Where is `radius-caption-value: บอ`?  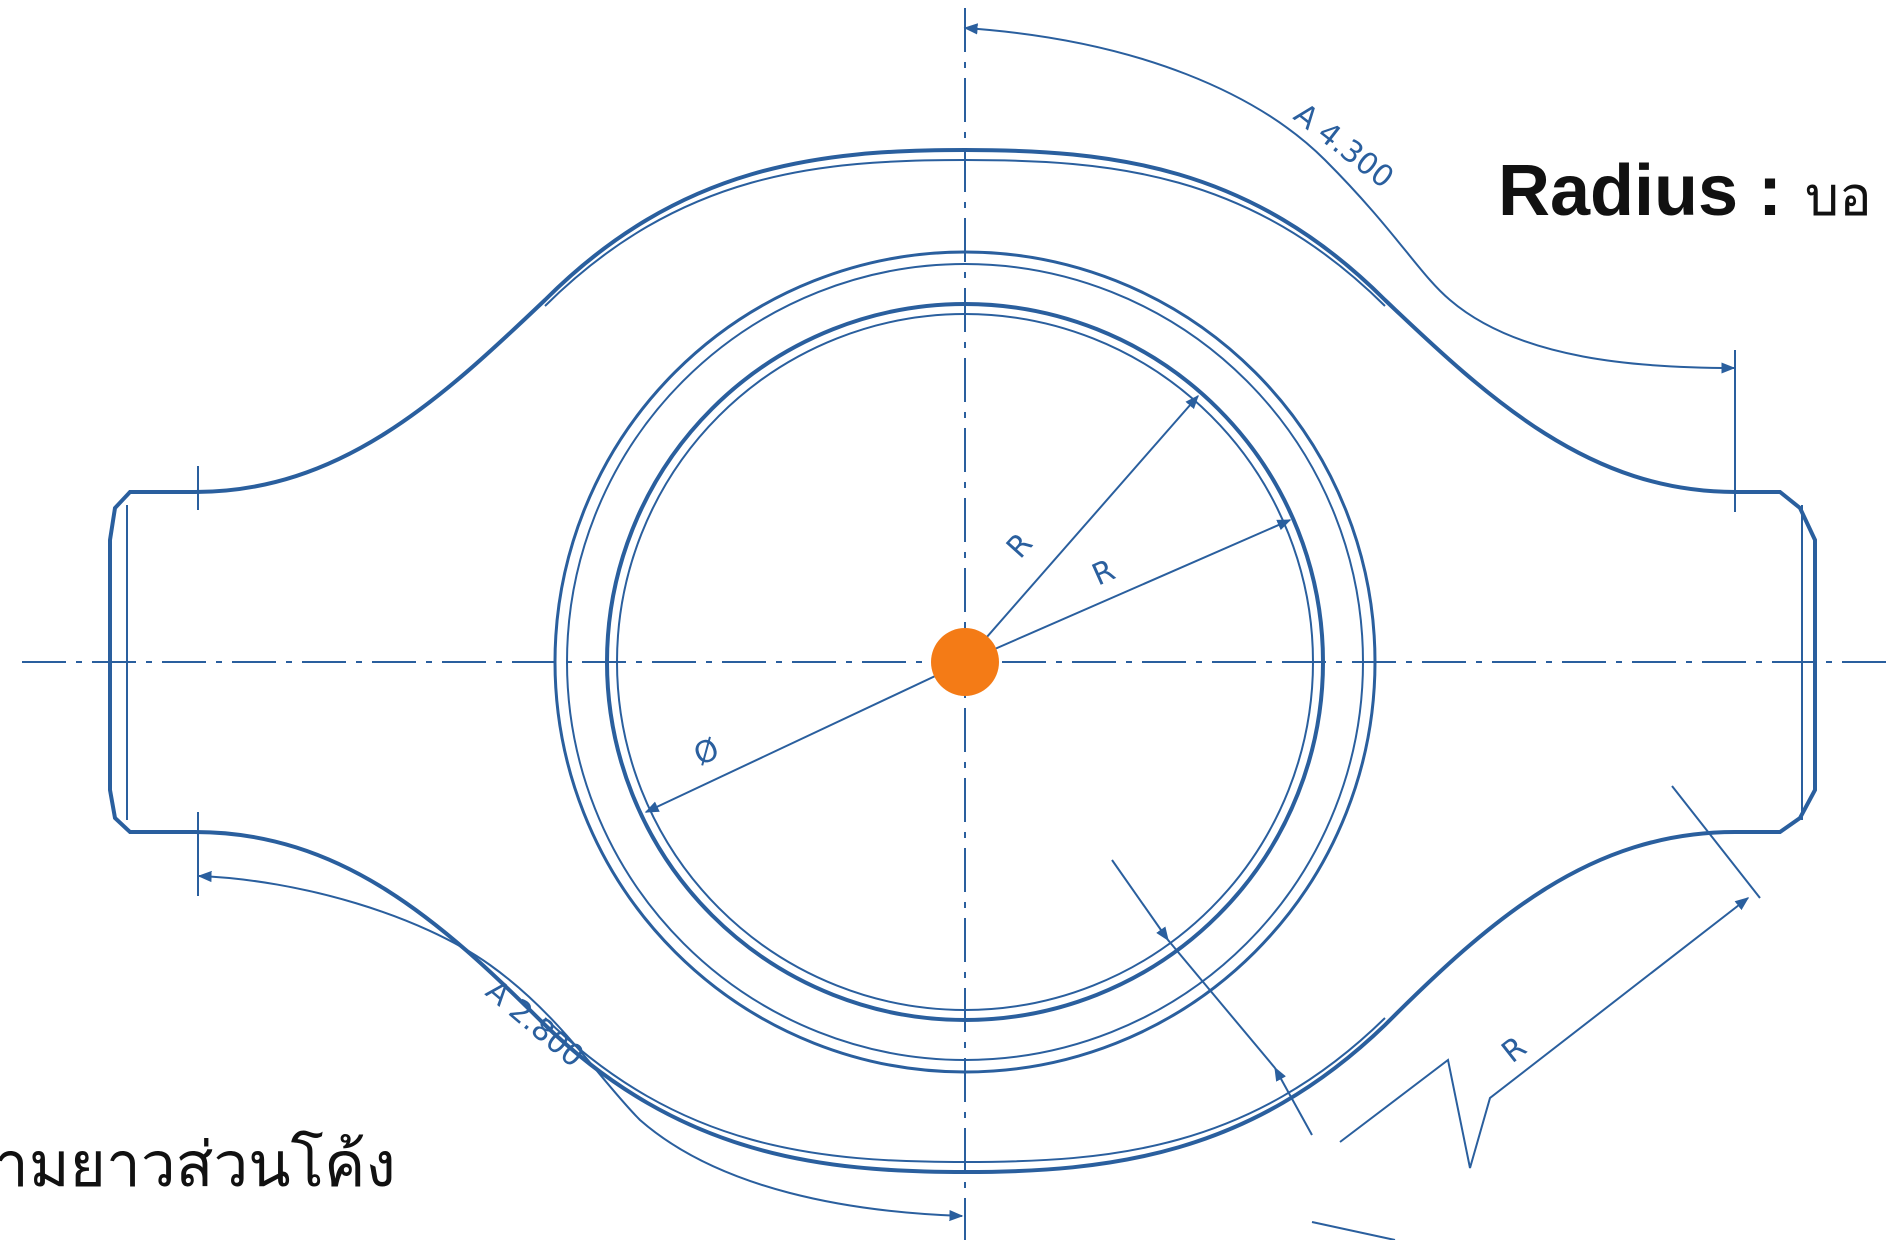
radius-caption-value: บอ is located at coordinates (1838, 196).